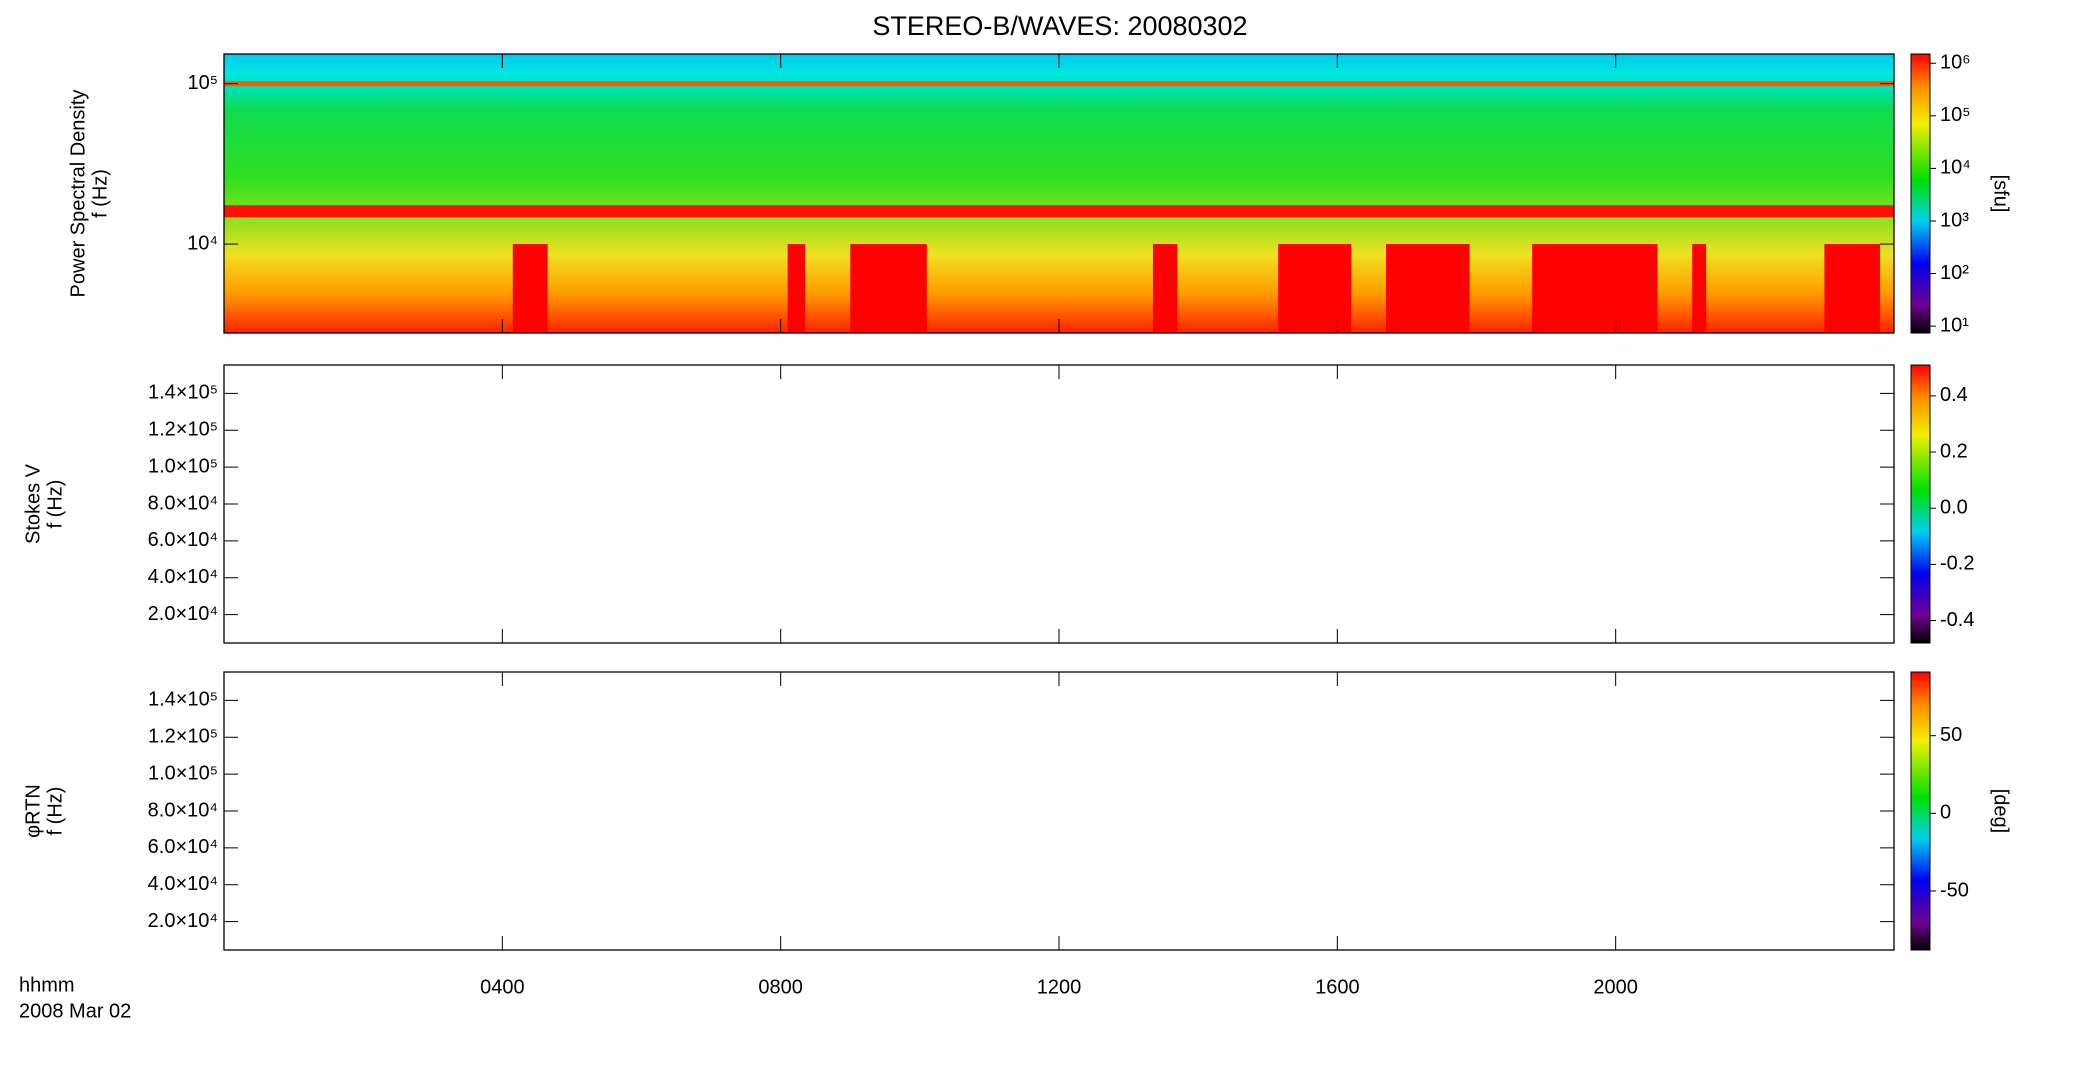 This screenshot has width=2096, height=1080. I want to click on title: STEREO-B/WAVES: 20080302, so click(1059, 26).